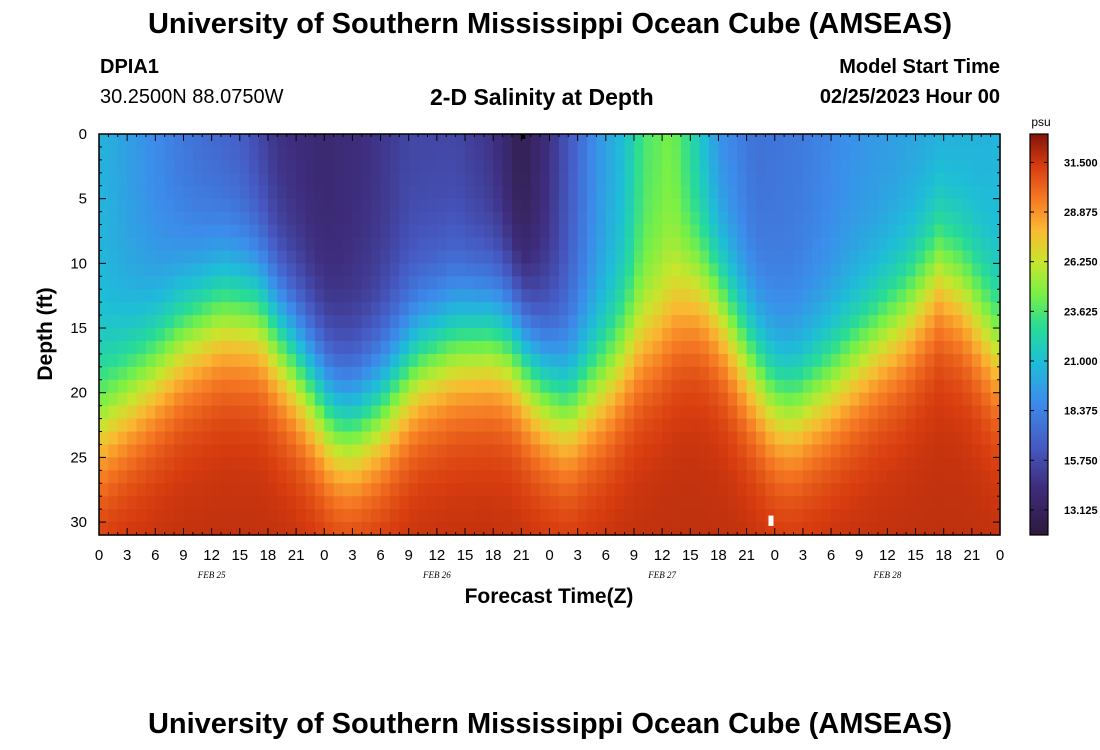  I want to click on colorbar, so click(1039, 334).